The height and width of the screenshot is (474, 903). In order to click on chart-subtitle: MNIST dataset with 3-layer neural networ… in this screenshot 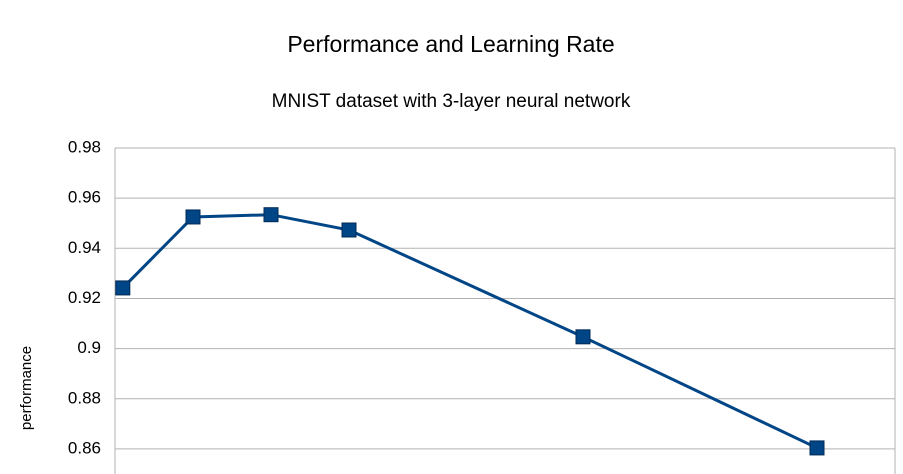, I will do `click(451, 101)`.